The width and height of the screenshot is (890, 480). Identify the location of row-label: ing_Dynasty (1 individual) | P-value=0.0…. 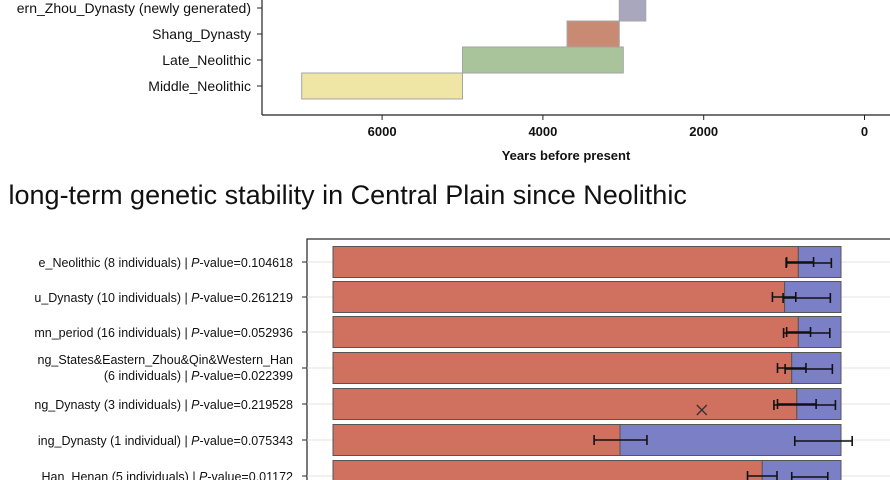
(165, 441).